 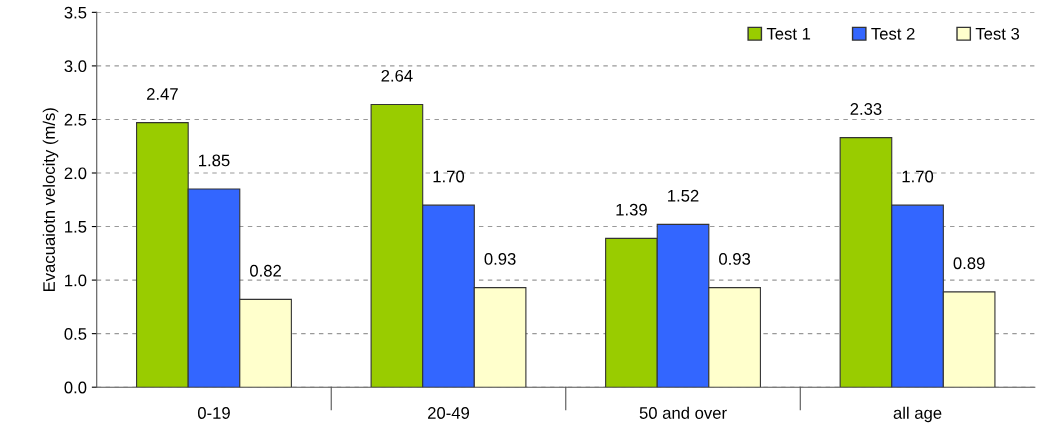 What do you see at coordinates (162, 94) in the screenshot?
I see `data-label: 2.47` at bounding box center [162, 94].